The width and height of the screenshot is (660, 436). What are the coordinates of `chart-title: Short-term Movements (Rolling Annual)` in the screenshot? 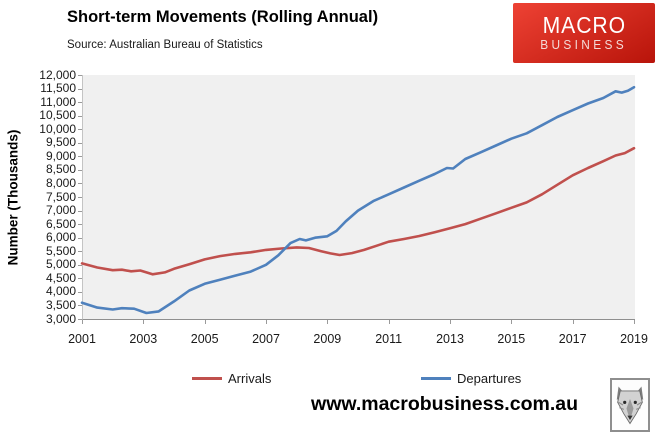 It's located at (223, 17).